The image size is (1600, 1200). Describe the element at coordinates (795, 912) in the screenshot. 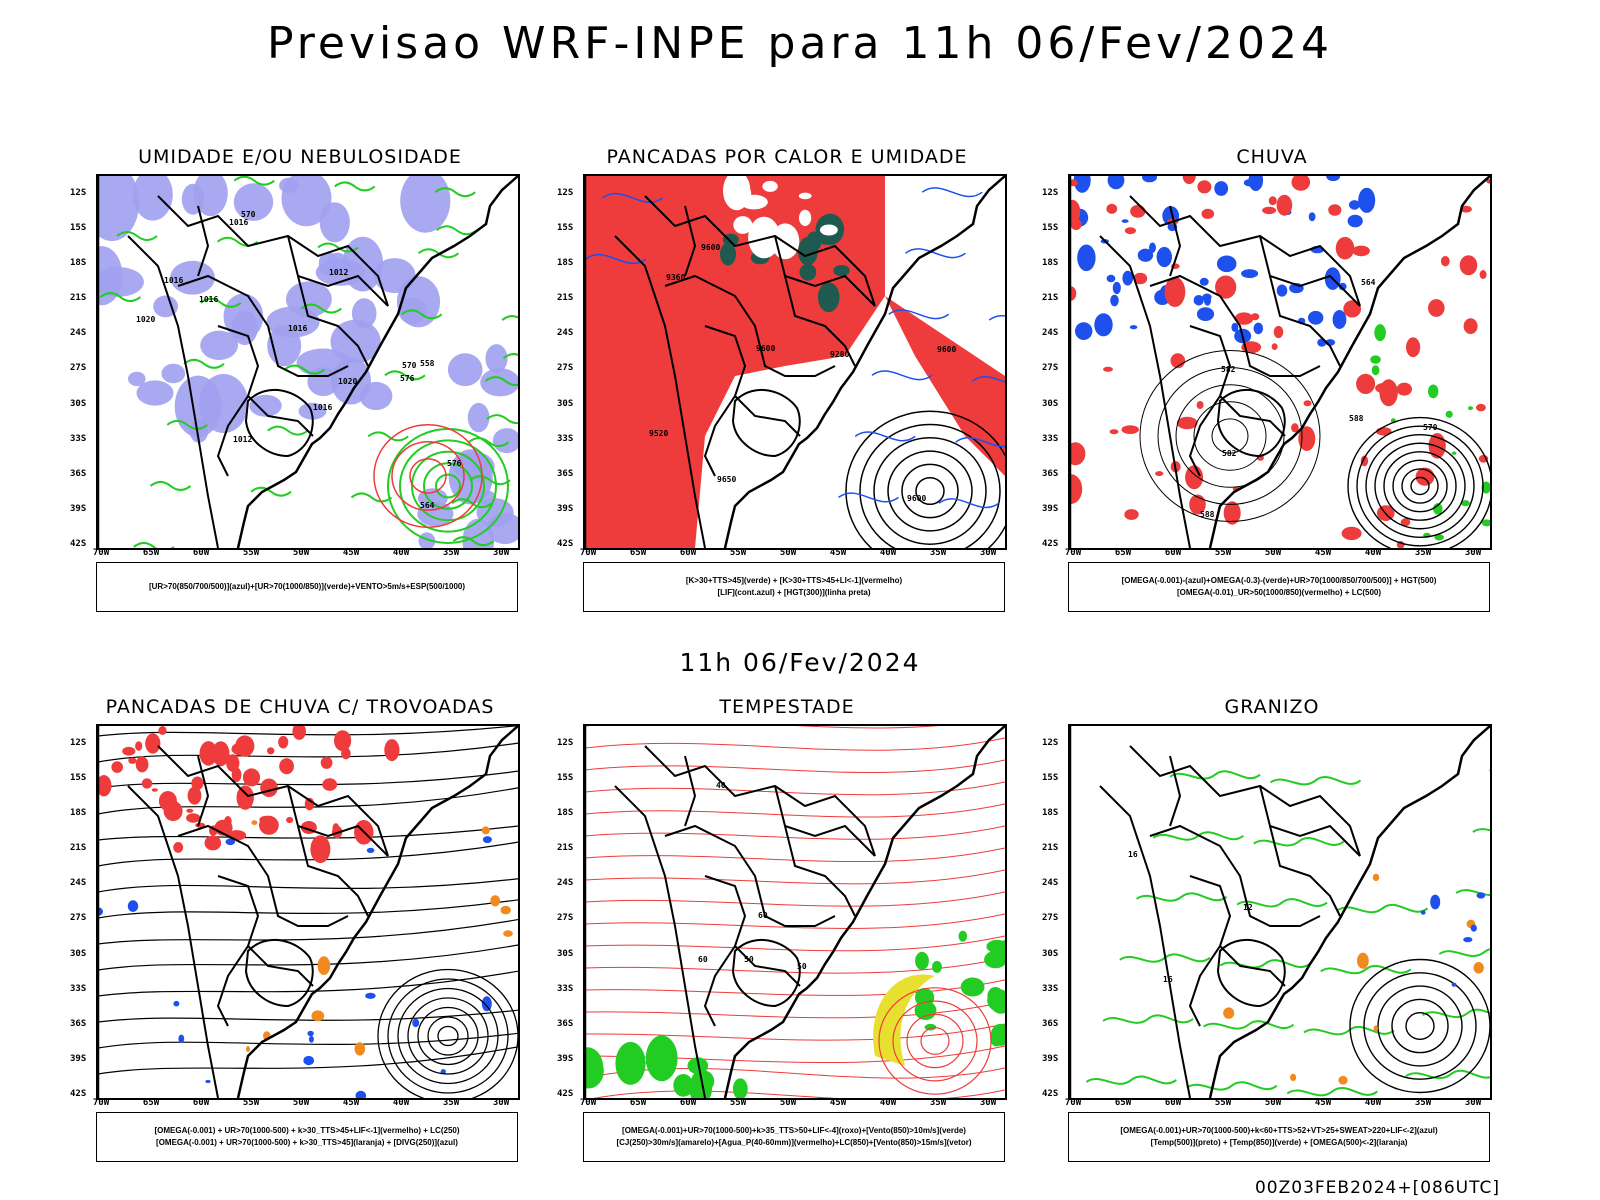

I see `map-canvas: 50 40 60 60 50` at that location.